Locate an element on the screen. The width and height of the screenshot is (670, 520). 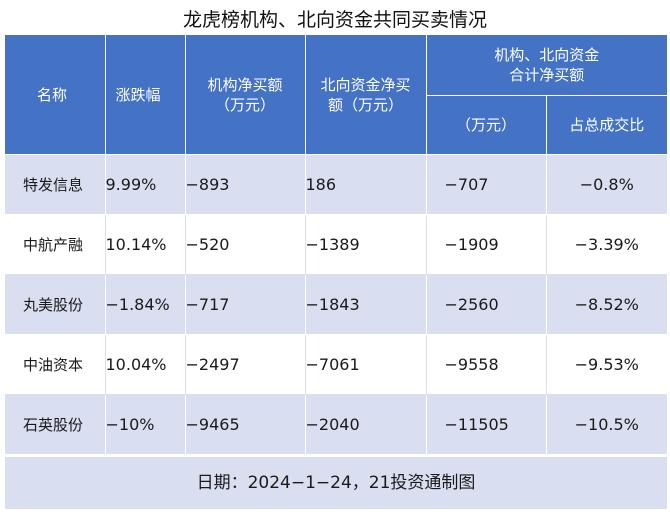
report-title: 龙虎榜机构、北向资金共同买卖情况 is located at coordinates (334, 20).